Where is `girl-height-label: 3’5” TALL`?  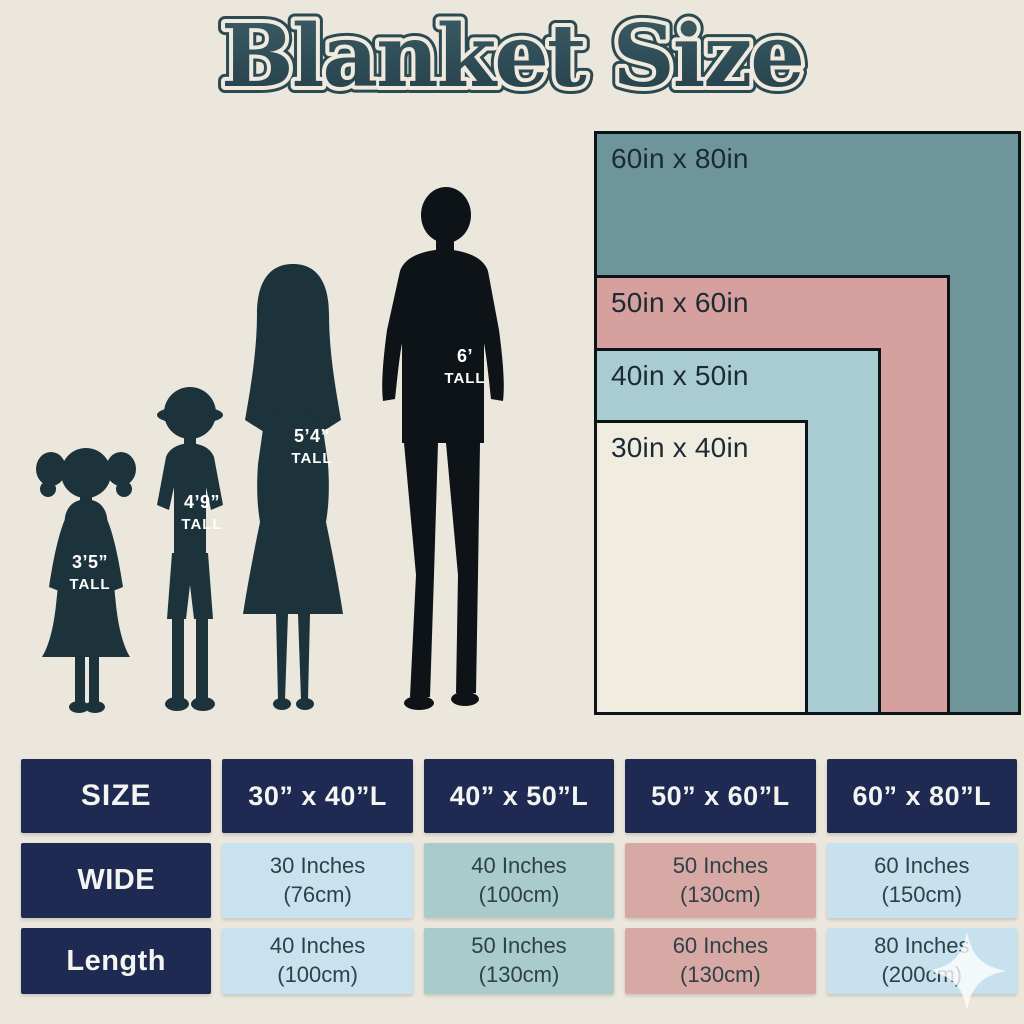 girl-height-label: 3’5” TALL is located at coordinates (90, 573).